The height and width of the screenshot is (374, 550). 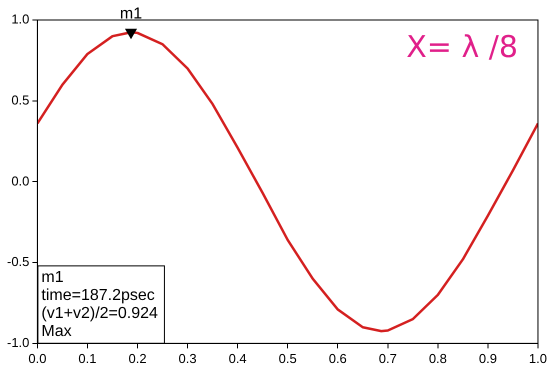 What do you see at coordinates (437, 358) in the screenshot?
I see `x-tick-label: 0.8` at bounding box center [437, 358].